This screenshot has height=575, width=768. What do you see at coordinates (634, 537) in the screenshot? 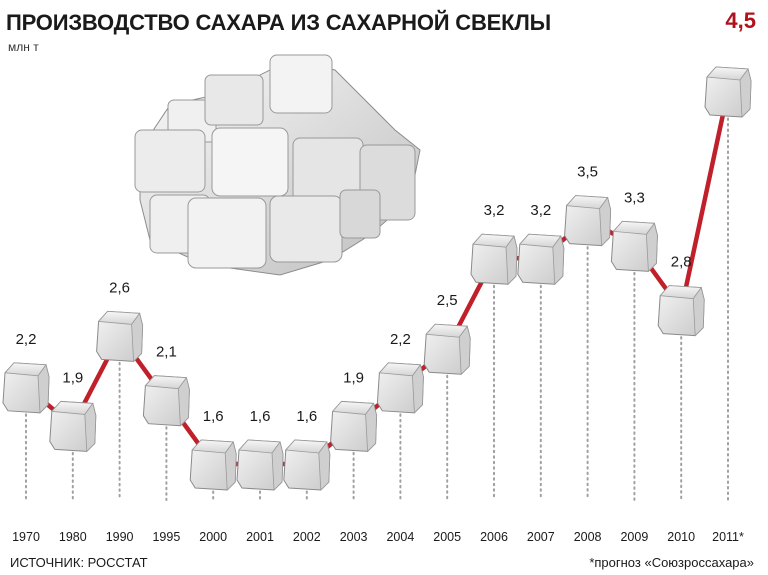
I see `x-tick-label-13: 2009` at bounding box center [634, 537].